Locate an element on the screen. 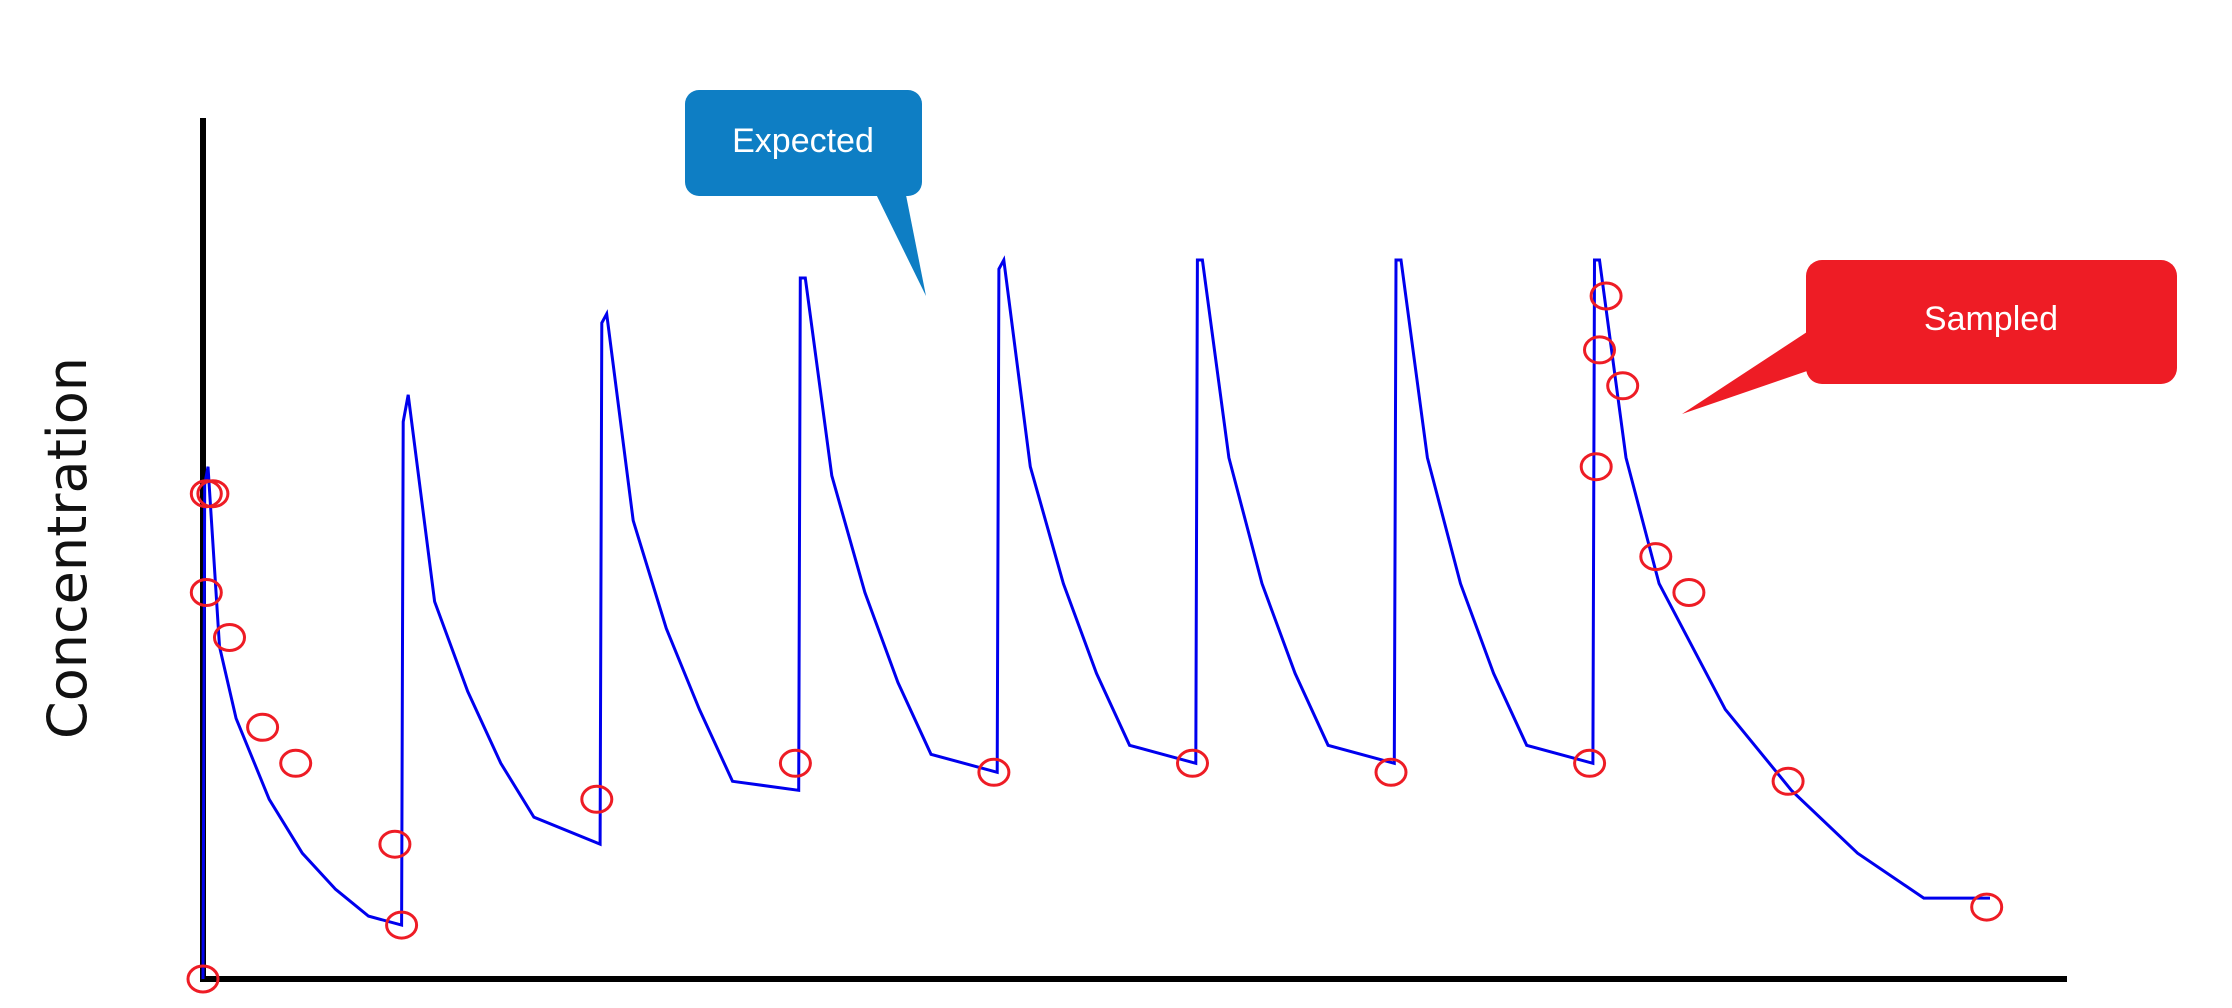 The image size is (2232, 1008). sampled-callout-label: Sampled is located at coordinates (1991, 319).